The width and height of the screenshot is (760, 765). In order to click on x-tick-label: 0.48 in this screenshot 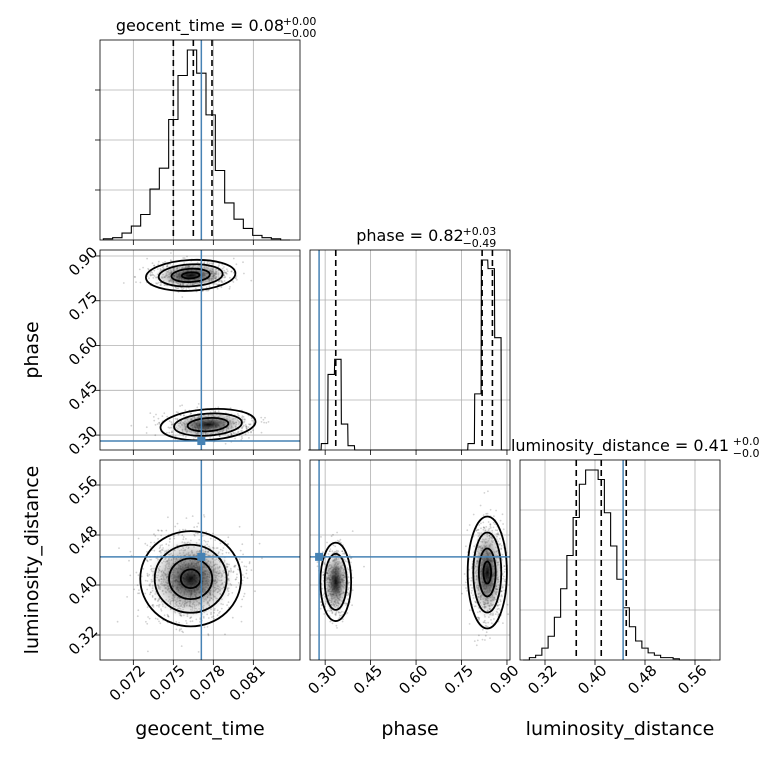, I will do `click(642, 680)`.